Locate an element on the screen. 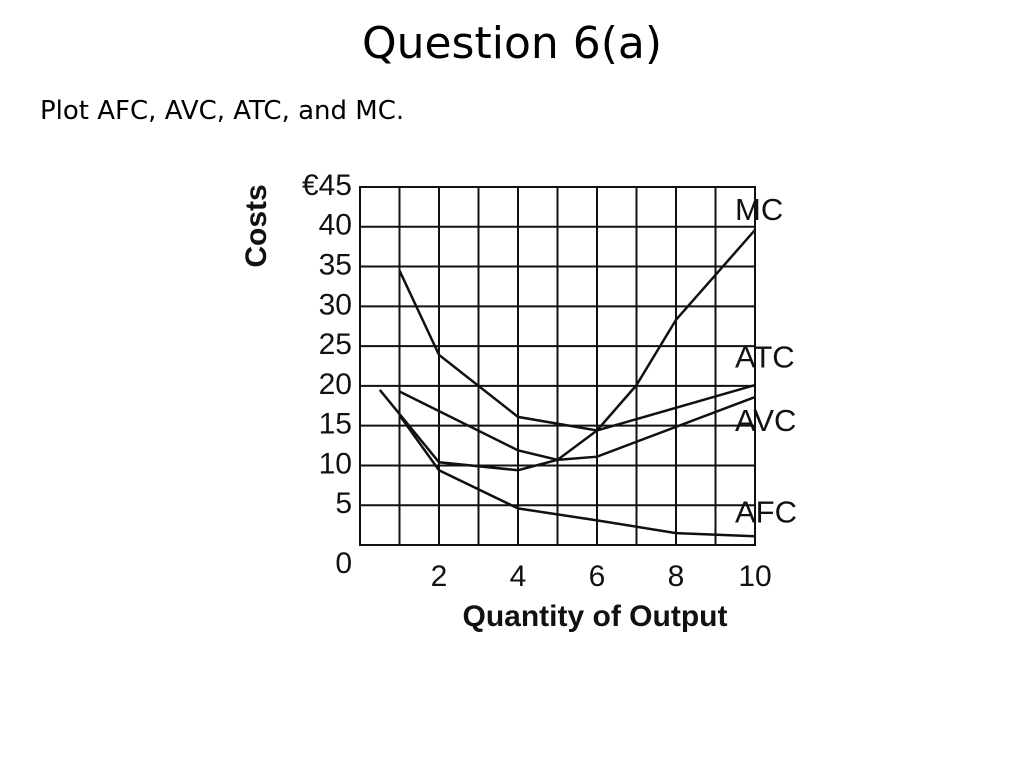 The height and width of the screenshot is (768, 1024). x-tick-label: 4 is located at coordinates (518, 576).